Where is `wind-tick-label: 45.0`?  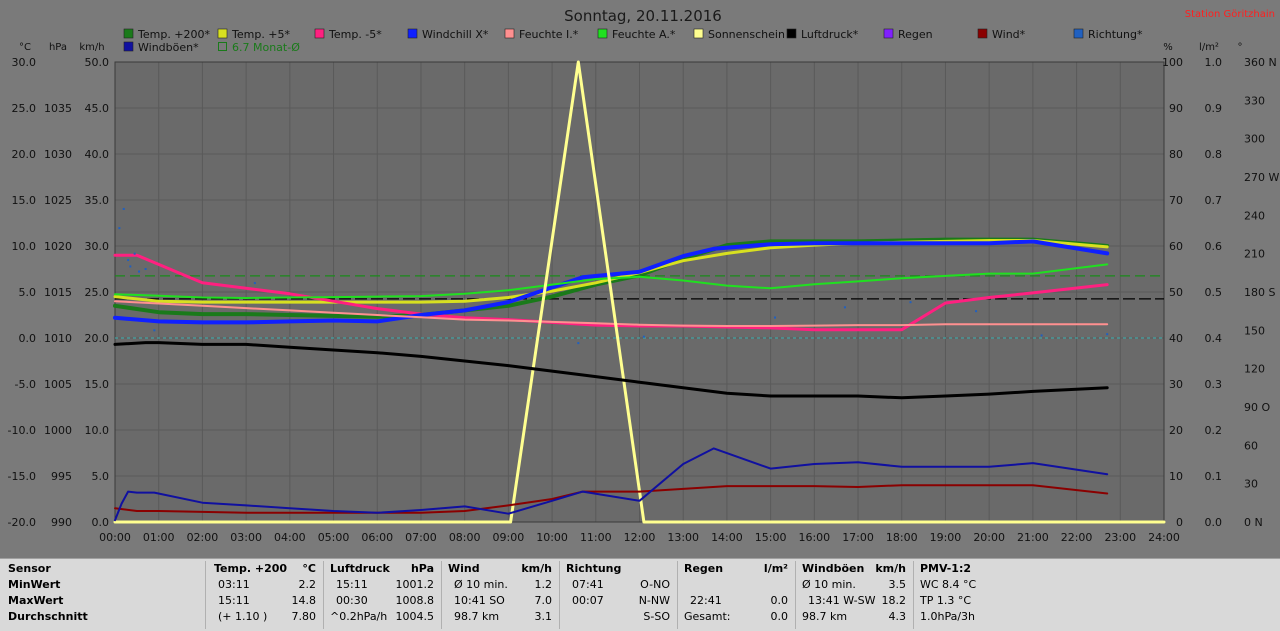 wind-tick-label: 45.0 is located at coordinates (97, 108).